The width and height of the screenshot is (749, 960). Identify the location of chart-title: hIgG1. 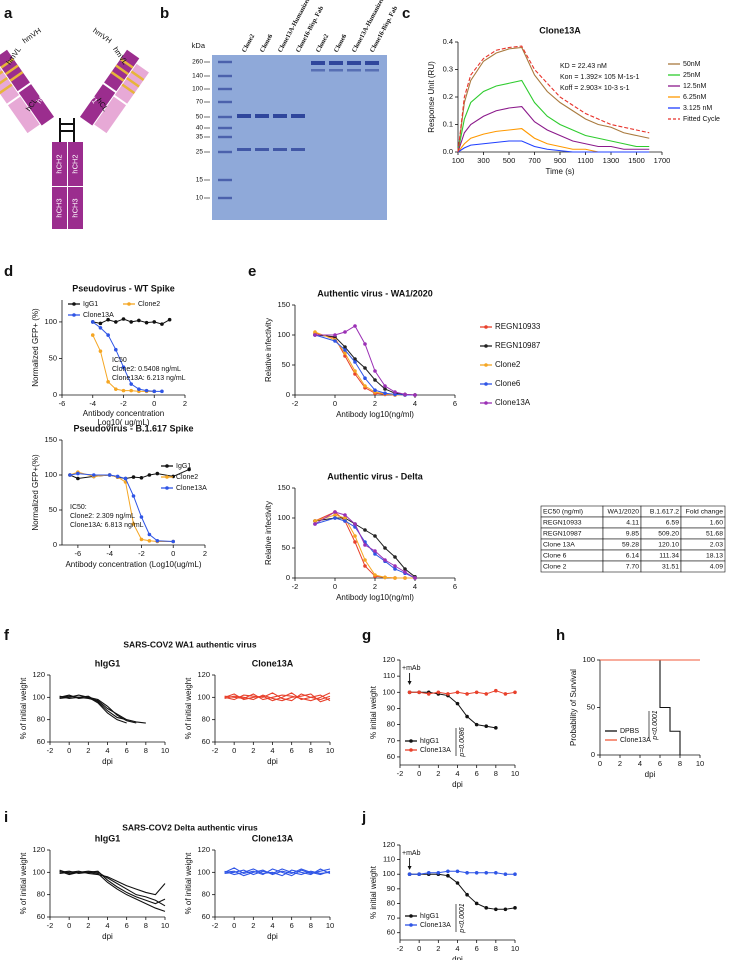
(108, 663).